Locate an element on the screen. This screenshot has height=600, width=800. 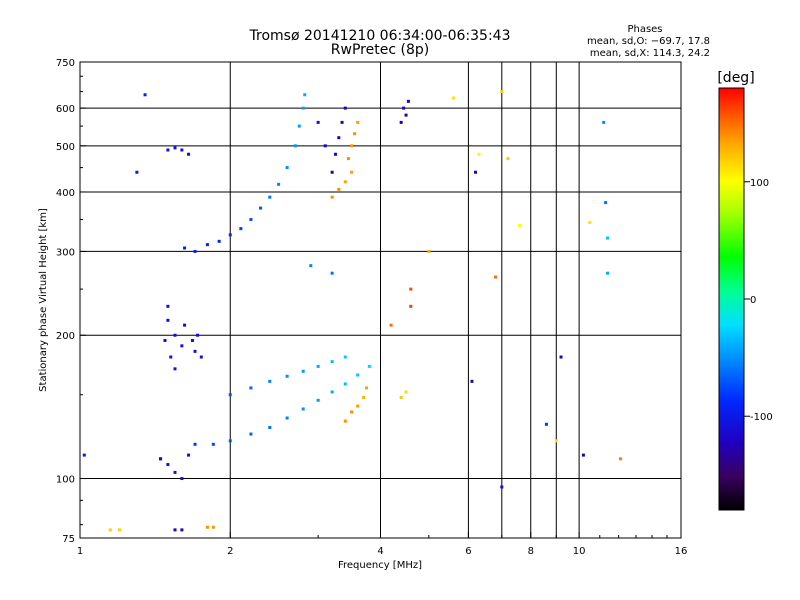
y-tick-label: 200 is located at coordinates (65, 336).